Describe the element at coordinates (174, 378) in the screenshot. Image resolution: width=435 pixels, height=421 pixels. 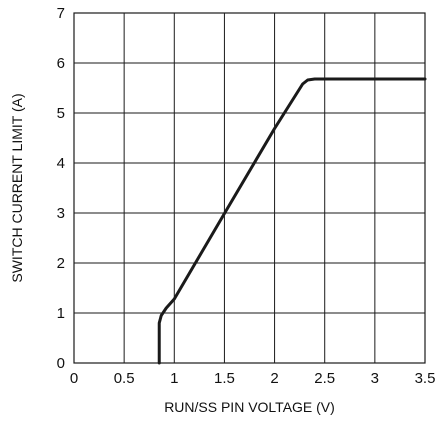
I see `x-tick-label: 1` at that location.